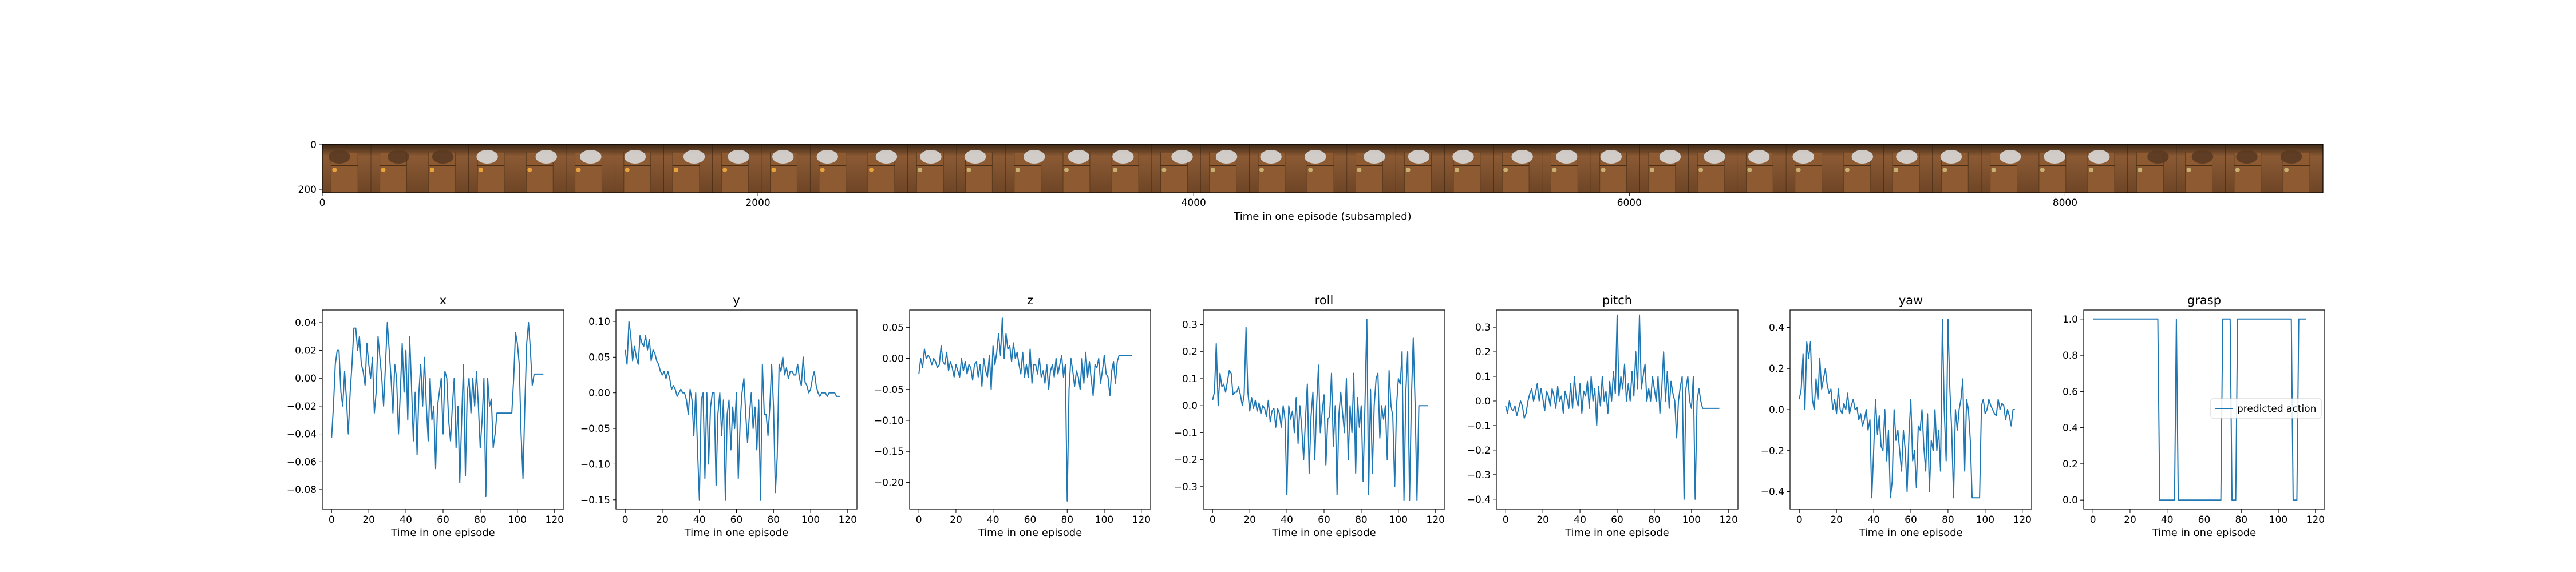  I want to click on y-tick-label: 0.6, so click(2070, 392).